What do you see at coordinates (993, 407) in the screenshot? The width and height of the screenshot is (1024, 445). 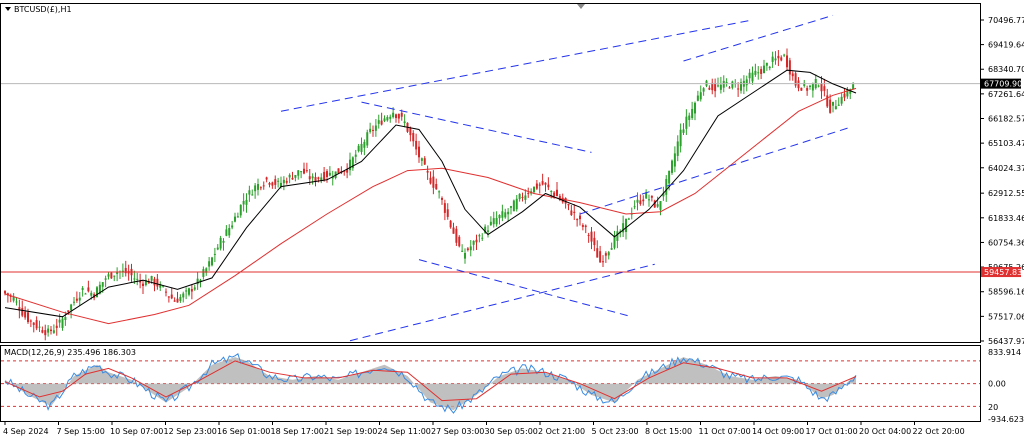 I see `macd-axis-label-lower: 20` at bounding box center [993, 407].